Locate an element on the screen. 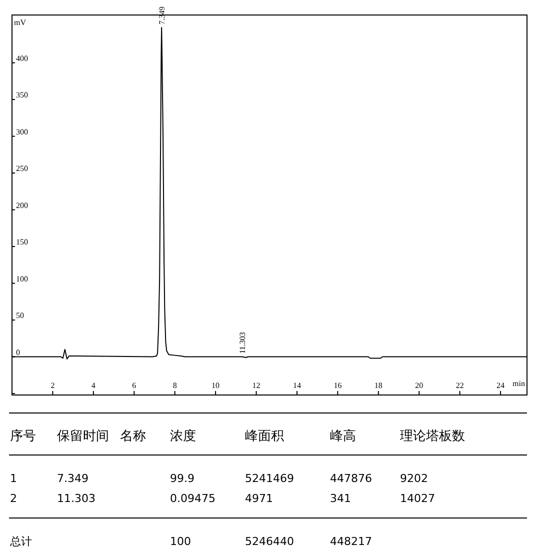 The width and height of the screenshot is (547, 557). annotation: 11.303 is located at coordinates (243, 343).